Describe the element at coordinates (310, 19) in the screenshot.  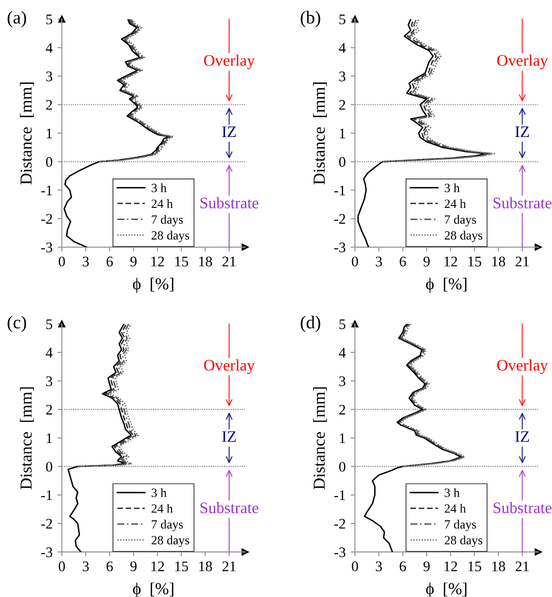
I see `chart-title: (b)` at that location.